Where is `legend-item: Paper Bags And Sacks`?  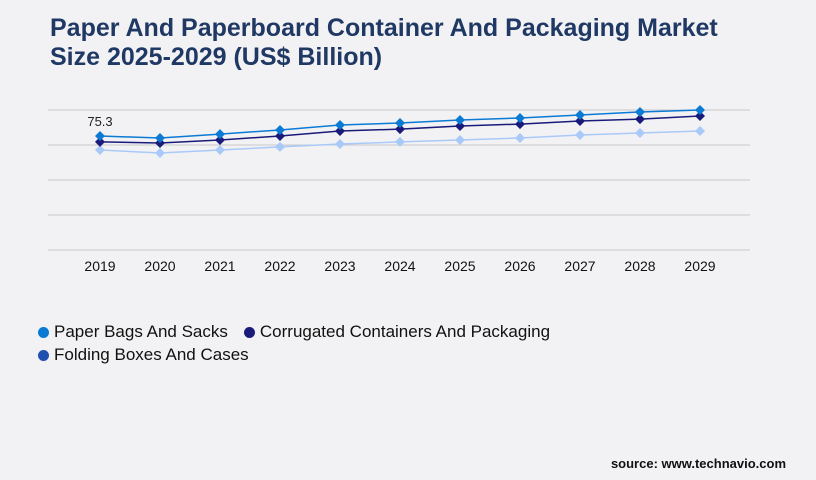
legend-item: Paper Bags And Sacks is located at coordinates (133, 332).